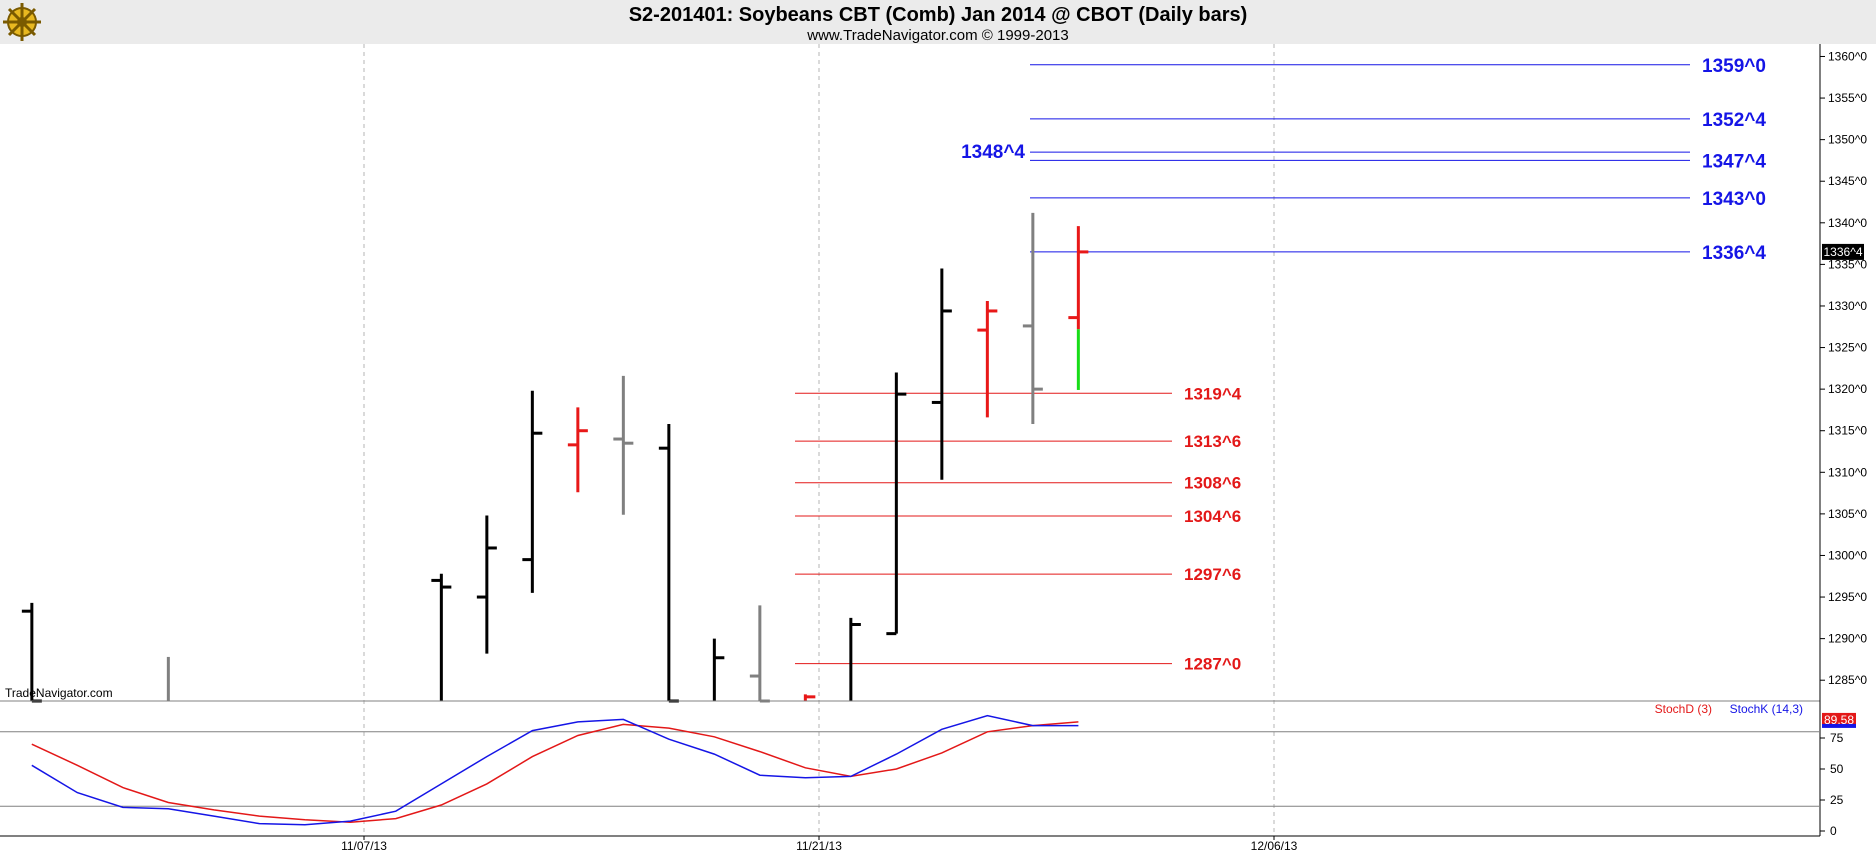 The width and height of the screenshot is (1876, 854). I want to click on stoch-last-label: 89.58, so click(1839, 720).